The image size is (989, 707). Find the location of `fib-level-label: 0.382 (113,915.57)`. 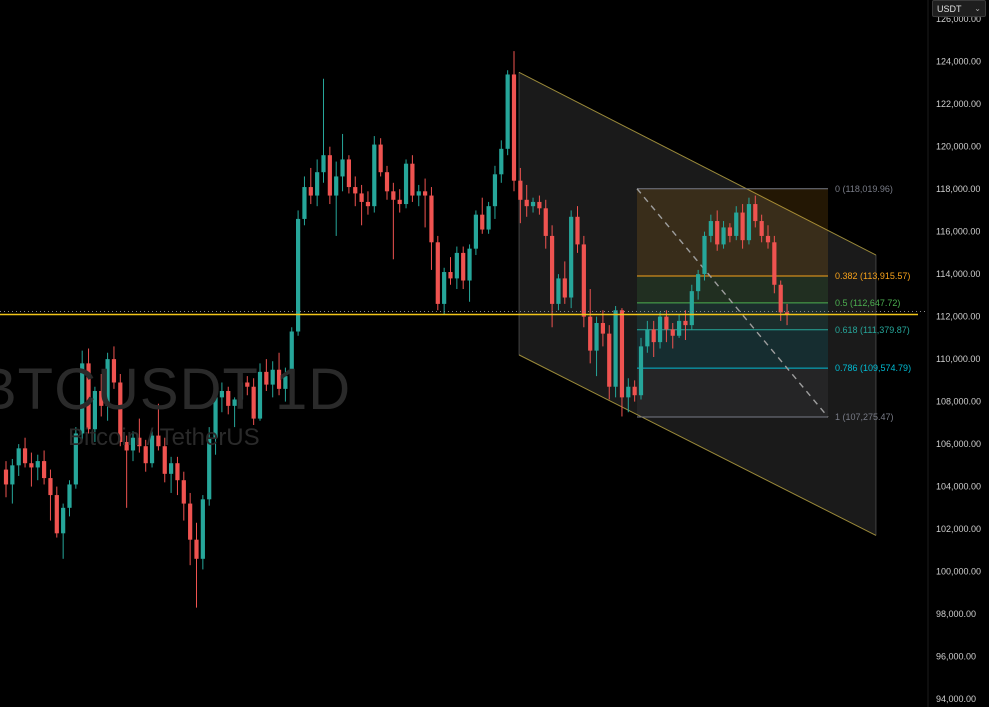

fib-level-label: 0.382 (113,915.57) is located at coordinates (872, 276).